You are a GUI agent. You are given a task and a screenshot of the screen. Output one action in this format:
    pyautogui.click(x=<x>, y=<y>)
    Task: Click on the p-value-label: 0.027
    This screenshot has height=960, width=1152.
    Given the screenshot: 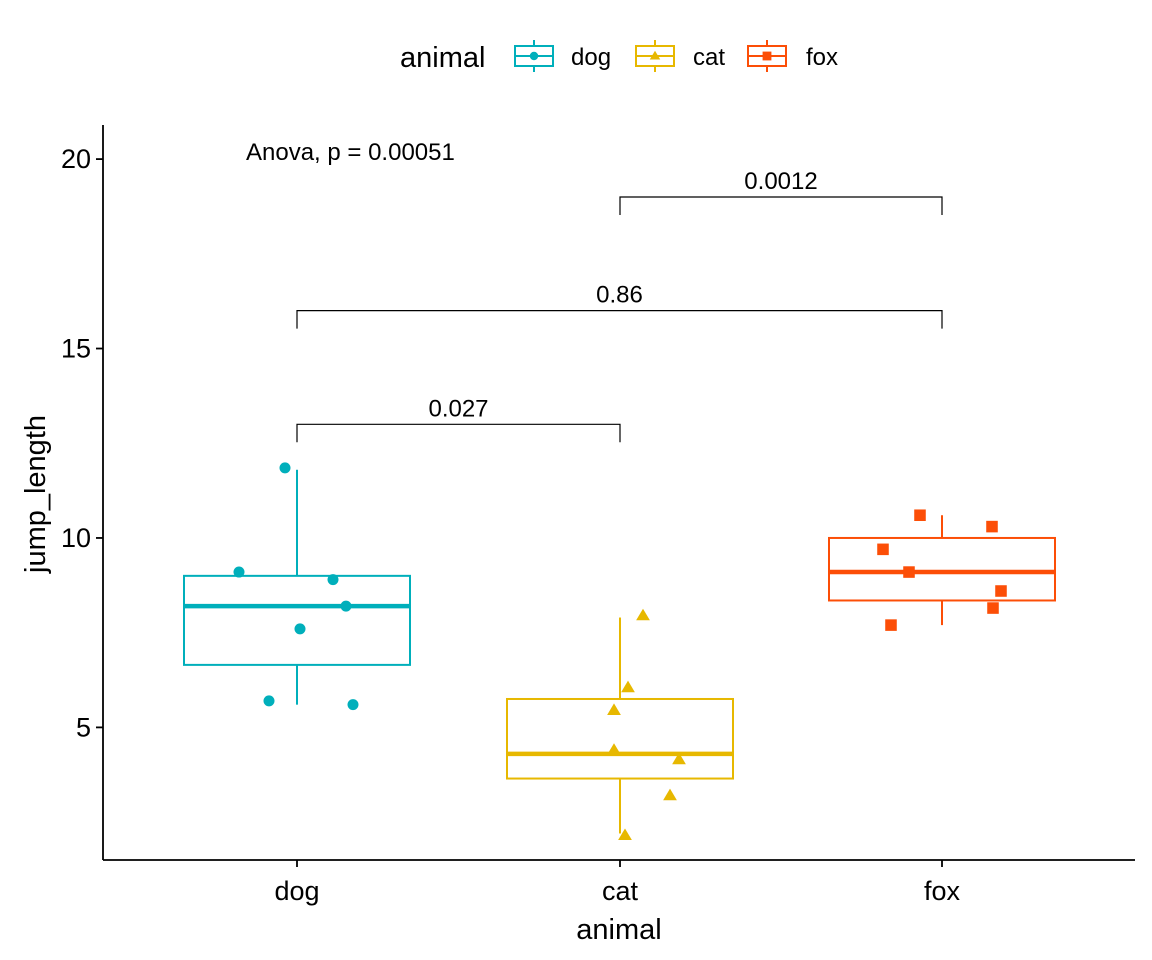 What is the action you would take?
    pyautogui.click(x=458, y=408)
    